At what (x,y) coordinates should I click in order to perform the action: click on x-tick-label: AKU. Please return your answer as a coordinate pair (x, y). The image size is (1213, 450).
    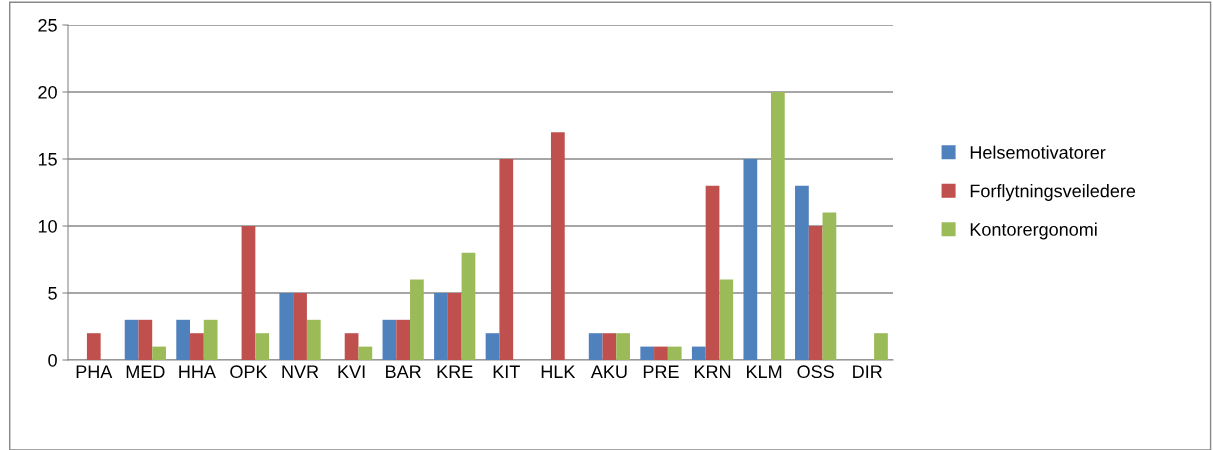
    Looking at the image, I should click on (608, 372).